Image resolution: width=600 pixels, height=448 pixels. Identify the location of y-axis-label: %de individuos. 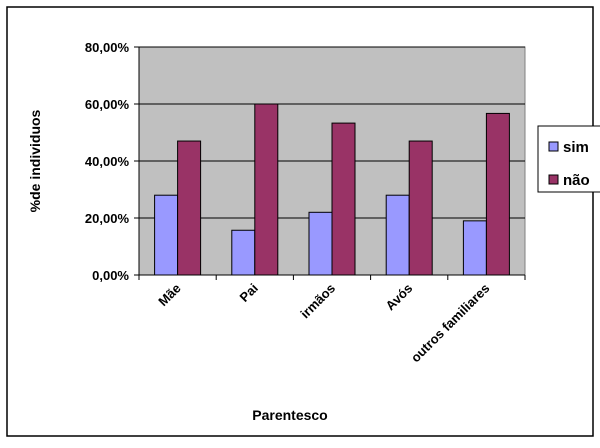
(35, 160).